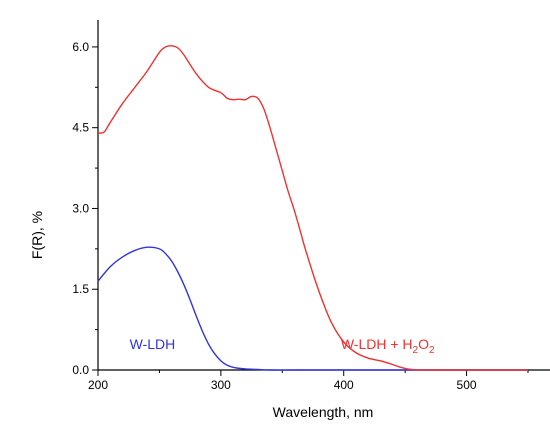 This screenshot has width=550, height=436. Describe the element at coordinates (80, 370) in the screenshot. I see `y-tick-label: 0.0` at that location.